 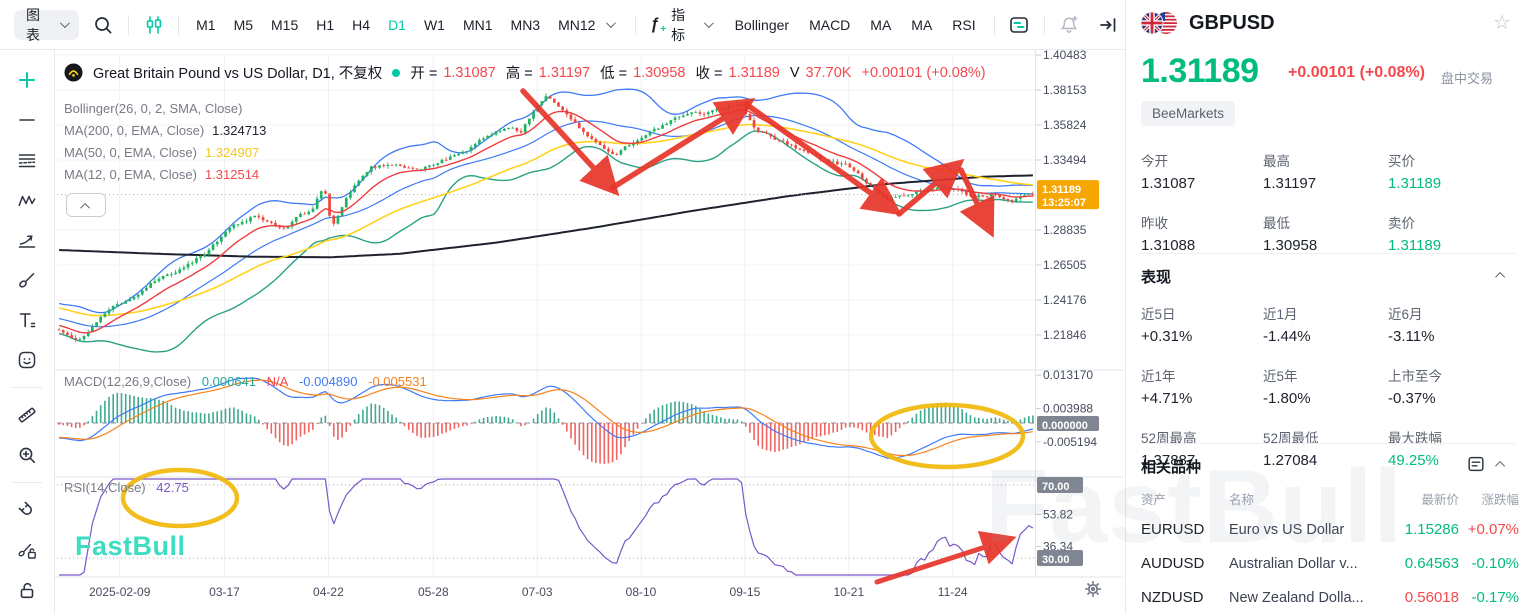 What do you see at coordinates (1330, 529) in the screenshot?
I see `related-symbol-row-eurusd: EURUSD Euro vs US Dollar 1.15286 +0.07%` at bounding box center [1330, 529].